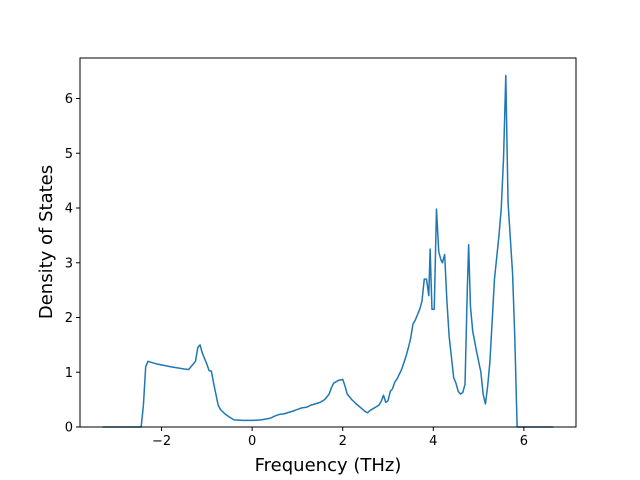  What do you see at coordinates (46, 242) in the screenshot?
I see `y-axis-label: Density of States` at bounding box center [46, 242].